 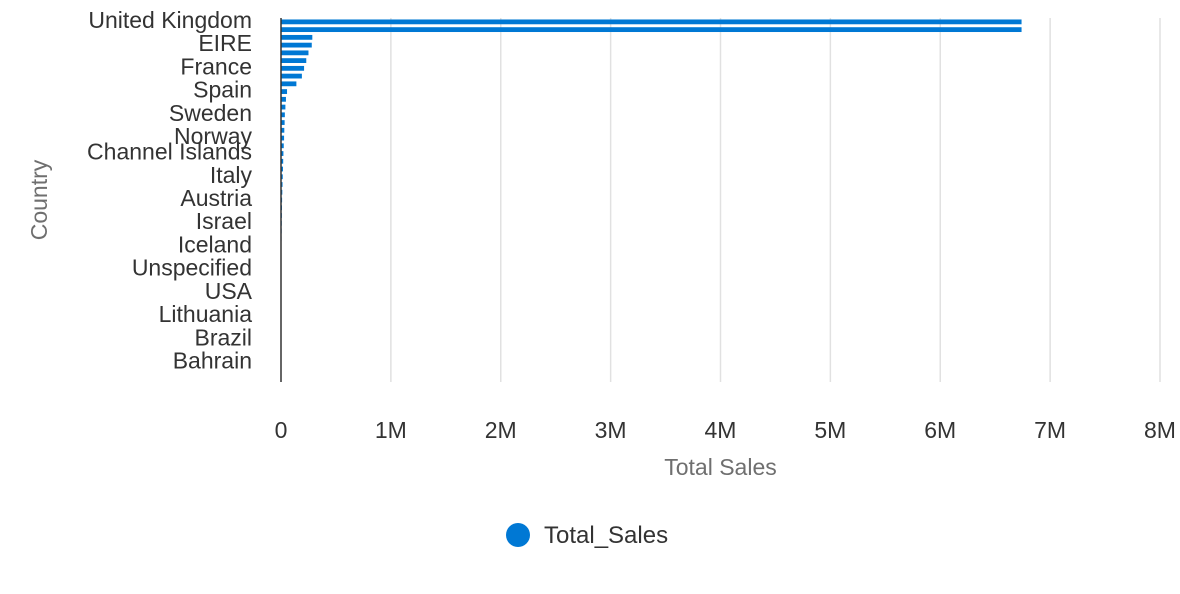 I want to click on y-tick-label: Austria, so click(x=216, y=198).